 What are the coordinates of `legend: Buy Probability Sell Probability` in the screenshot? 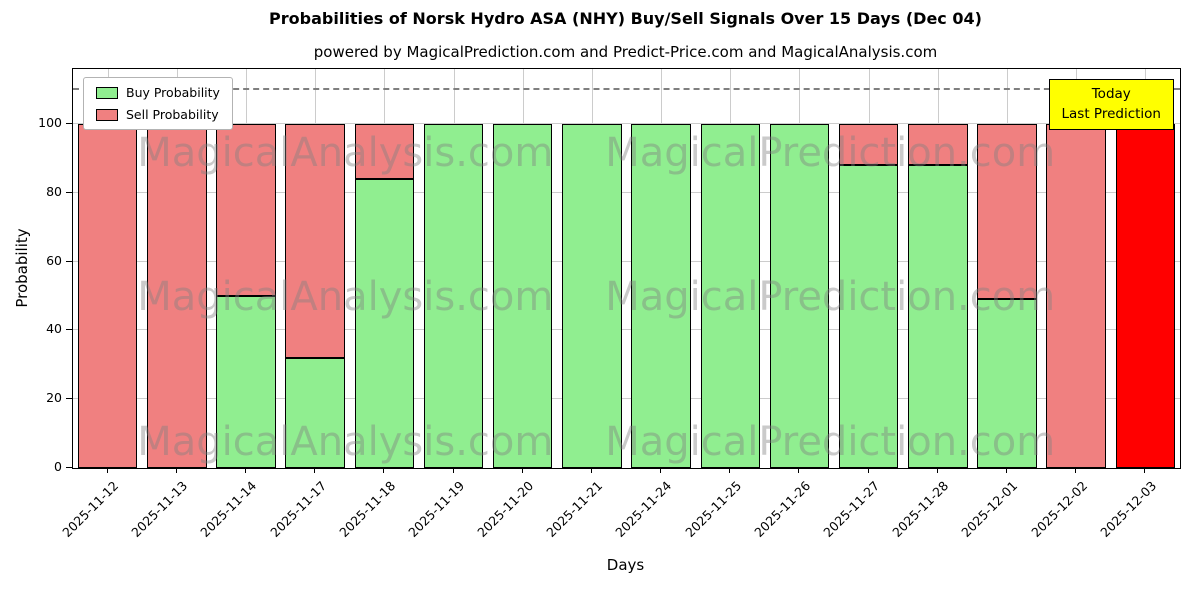 It's located at (158, 103).